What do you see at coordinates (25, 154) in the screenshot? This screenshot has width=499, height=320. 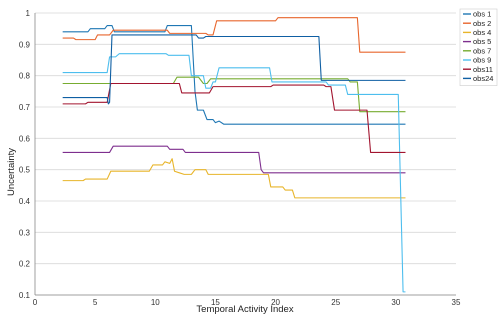 I see `y-tick-labels: 0.1 0.2 0.3 0.4 0.5 0.6 0.7 0.8 0.9 1` at bounding box center [25, 154].